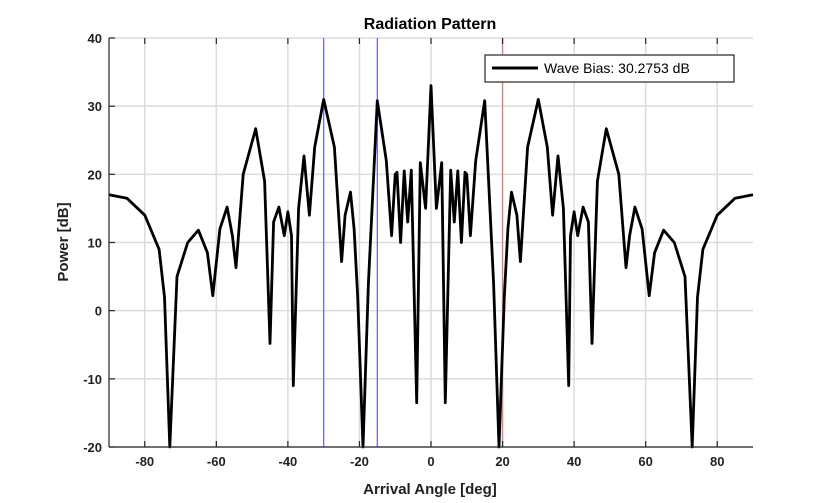 The width and height of the screenshot is (830, 503). Describe the element at coordinates (144, 461) in the screenshot. I see `x-tick-label: -80` at that location.